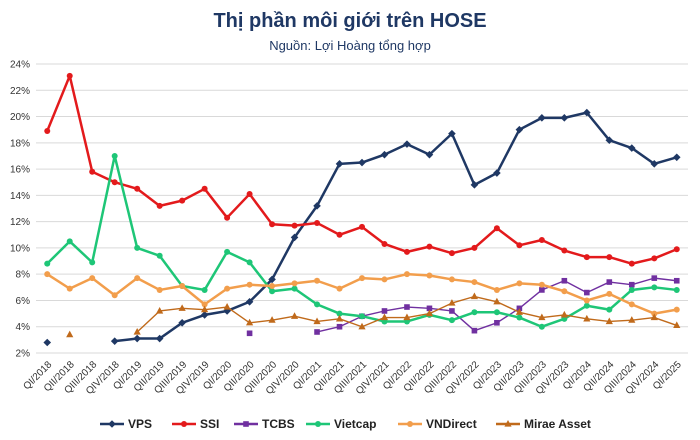  Describe the element at coordinates (437, 424) in the screenshot. I see `legend-item-vndirect: VNDirect` at that location.